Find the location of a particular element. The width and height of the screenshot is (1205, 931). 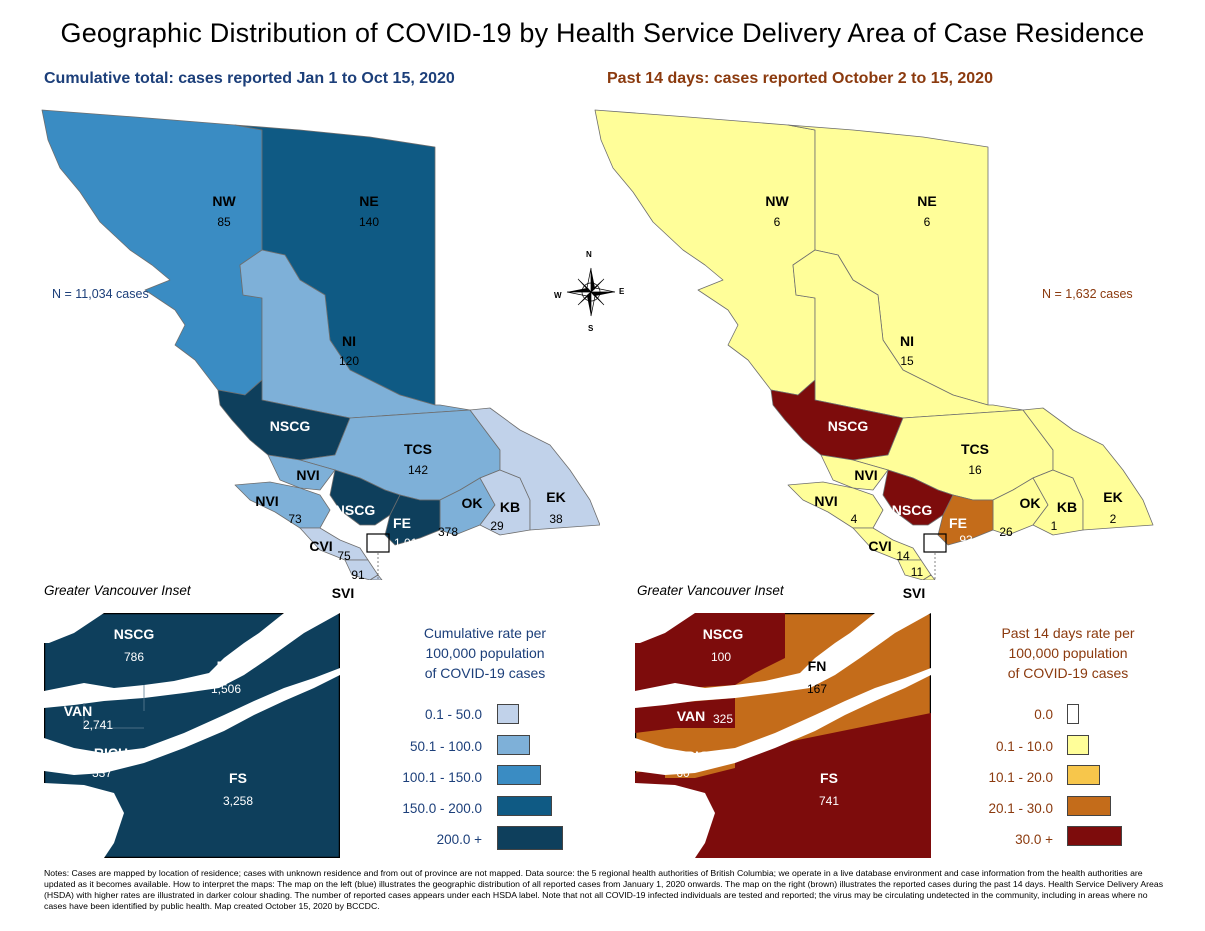

compass-rose-icon: N S E W is located at coordinates (590, 291).